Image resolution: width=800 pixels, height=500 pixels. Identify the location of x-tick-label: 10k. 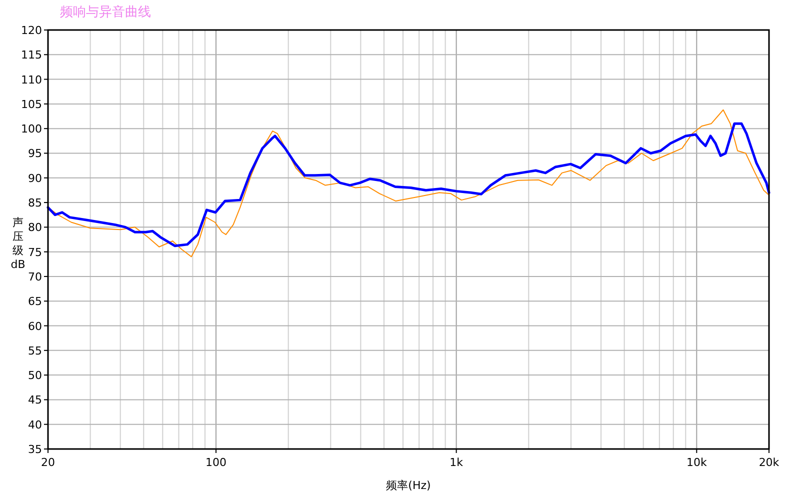
(697, 462).